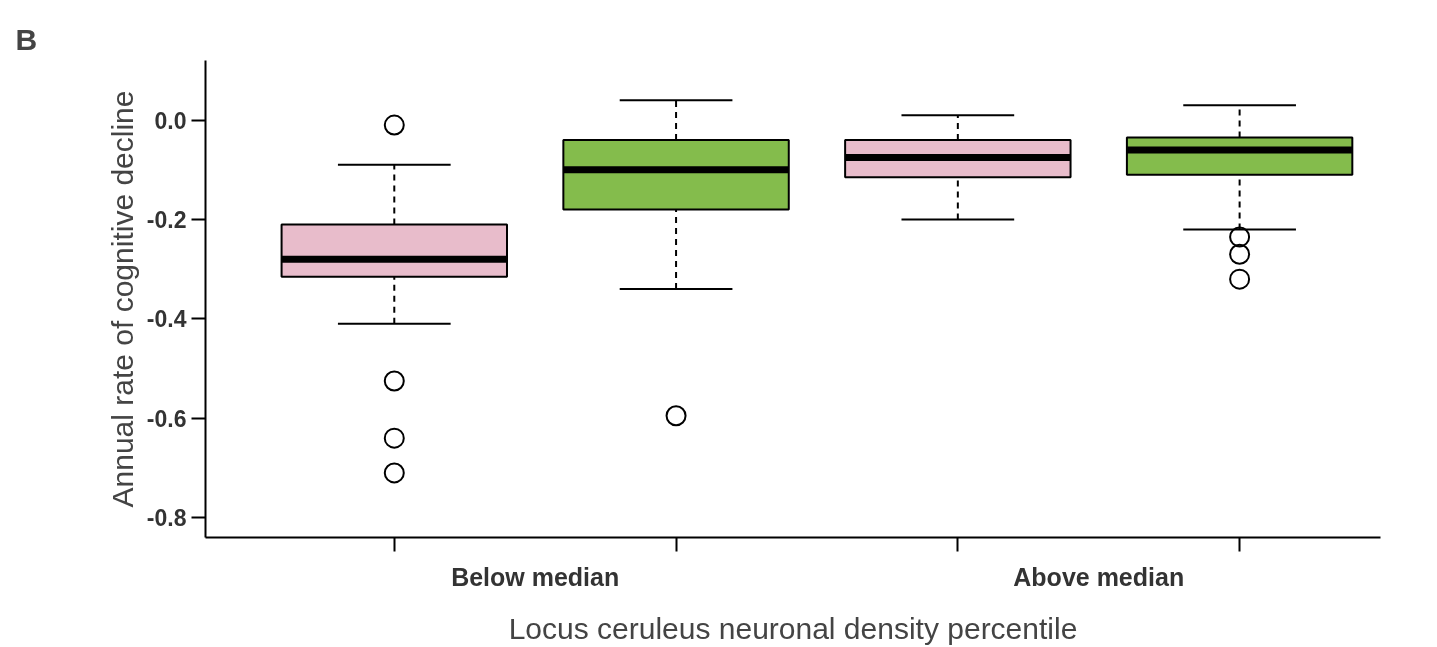 This screenshot has height=647, width=1437. What do you see at coordinates (122, 299) in the screenshot?
I see `y-axis-title: Annual rate of cognitive decline` at bounding box center [122, 299].